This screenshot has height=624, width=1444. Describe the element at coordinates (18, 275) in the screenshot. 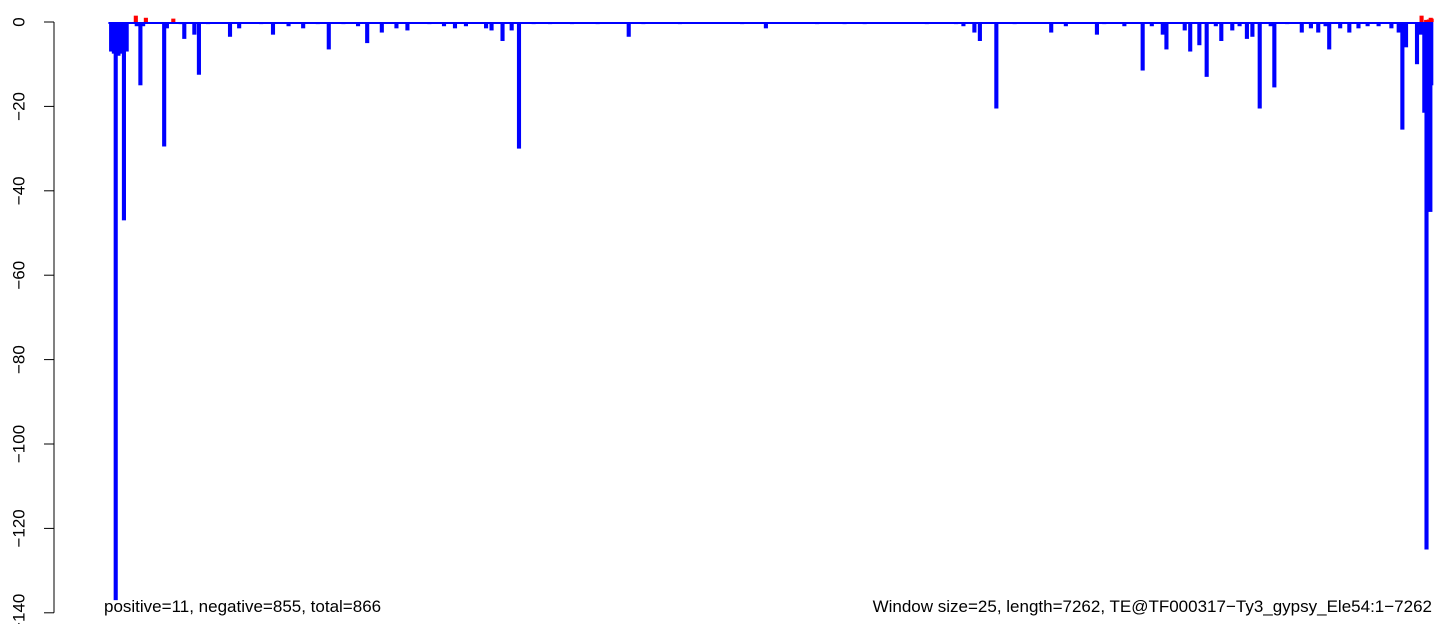

I see `y-tick-label: −60` at that location.